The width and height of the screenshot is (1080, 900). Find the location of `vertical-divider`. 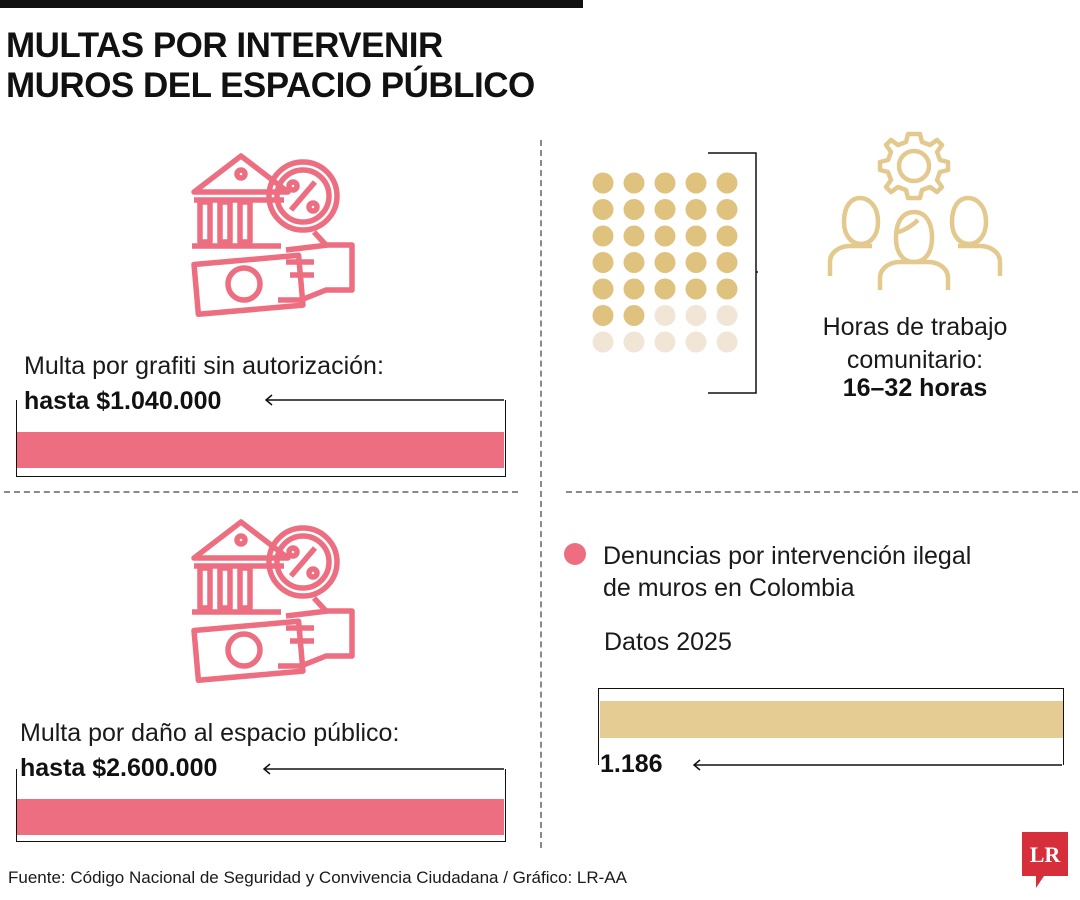

vertical-divider is located at coordinates (541, 494).